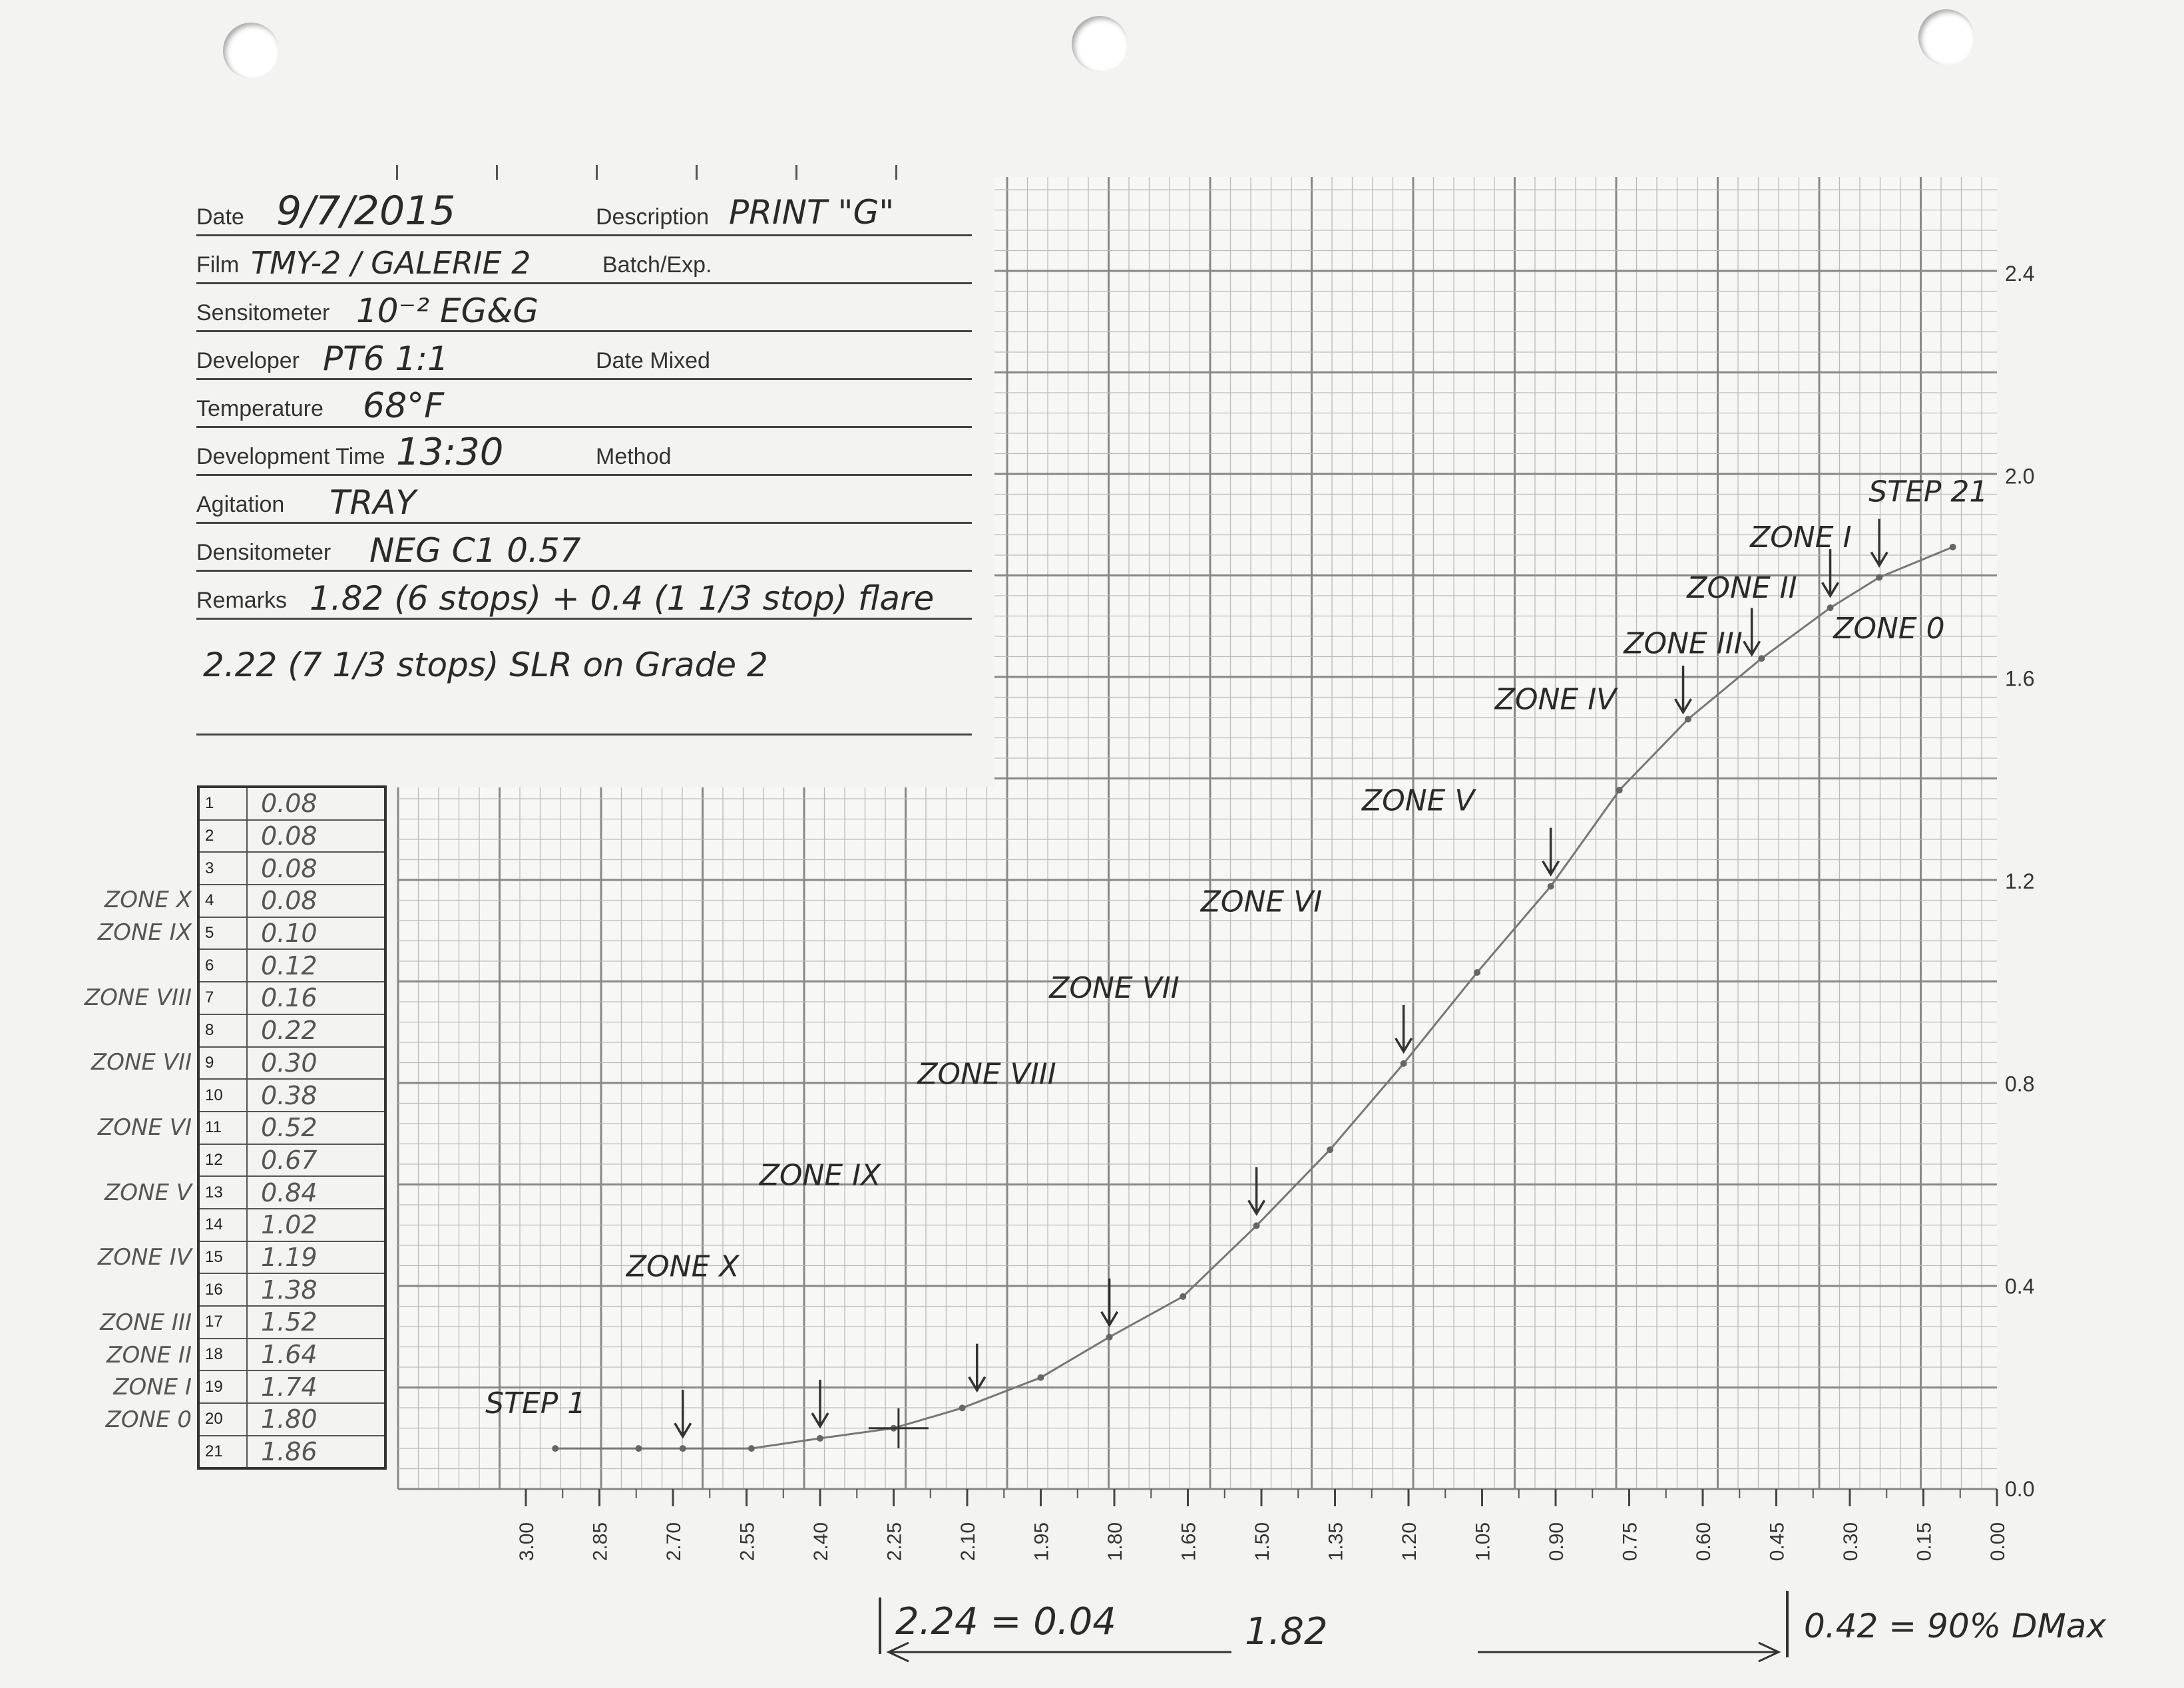  What do you see at coordinates (475, 550) in the screenshot?
I see `densitometer-value: NEG C1 0.57` at bounding box center [475, 550].